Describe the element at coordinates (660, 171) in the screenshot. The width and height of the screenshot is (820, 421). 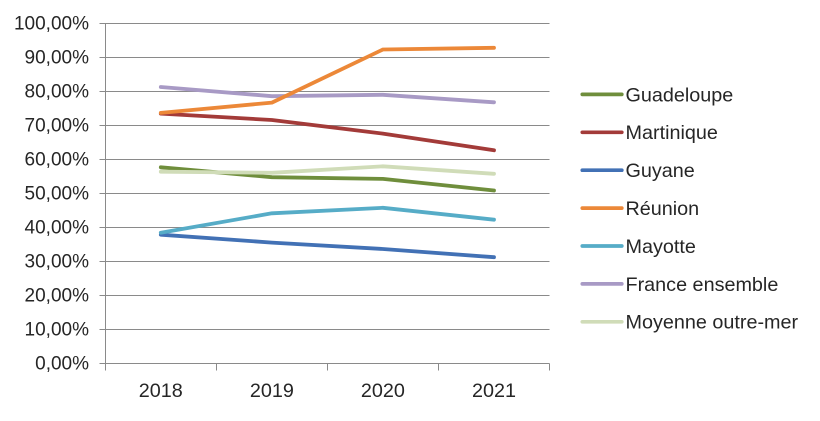
I see `svg-text: Guyane` at that location.